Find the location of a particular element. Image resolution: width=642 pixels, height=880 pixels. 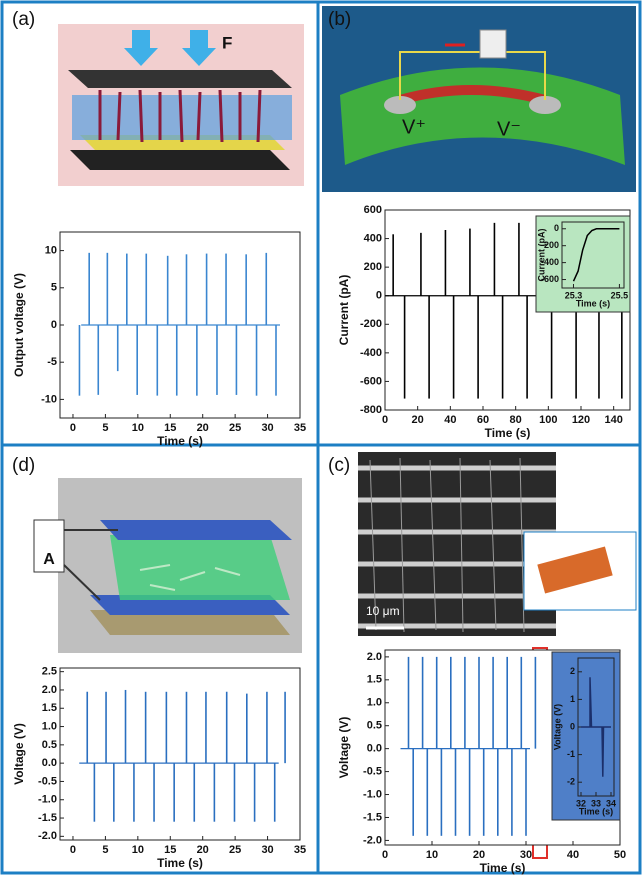

illustration-d: A is located at coordinates (167, 565).